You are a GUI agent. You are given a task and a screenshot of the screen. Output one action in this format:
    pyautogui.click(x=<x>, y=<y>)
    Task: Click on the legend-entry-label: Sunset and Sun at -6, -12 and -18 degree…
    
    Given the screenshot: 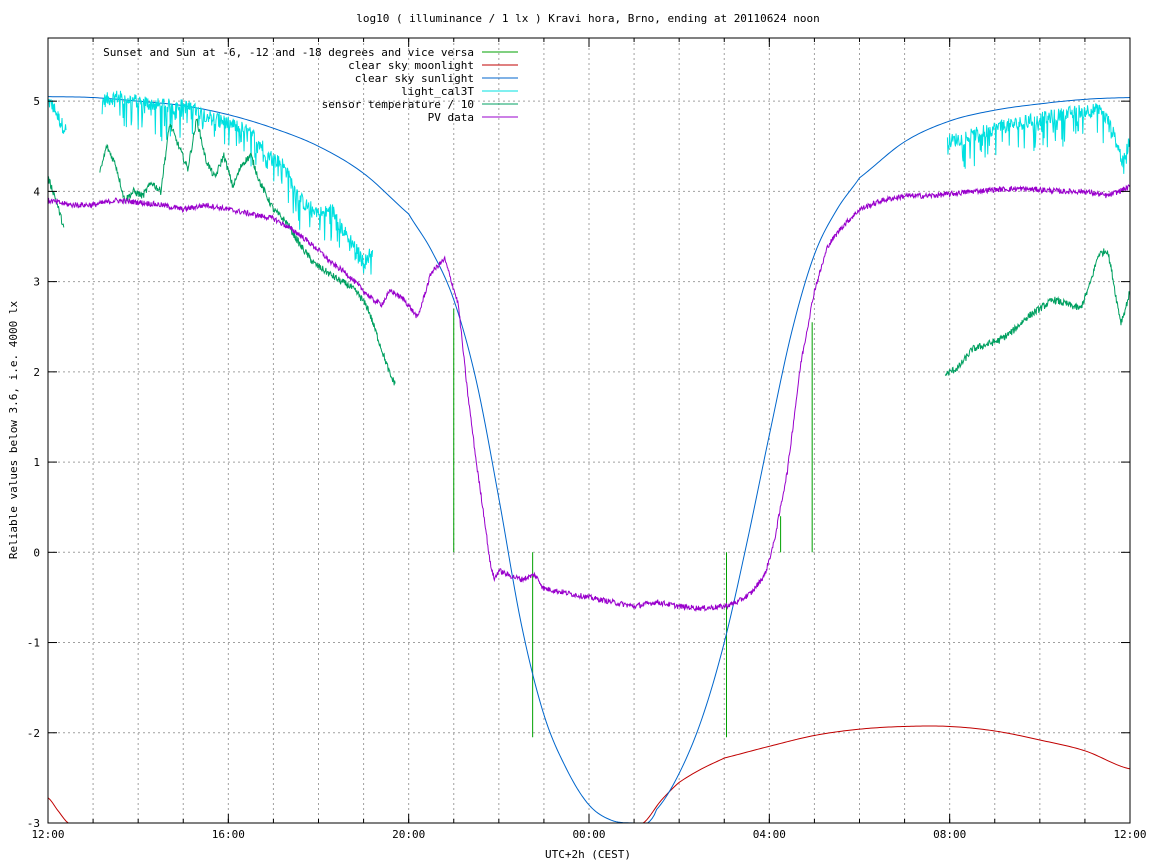 What is the action you would take?
    pyautogui.click(x=288, y=52)
    